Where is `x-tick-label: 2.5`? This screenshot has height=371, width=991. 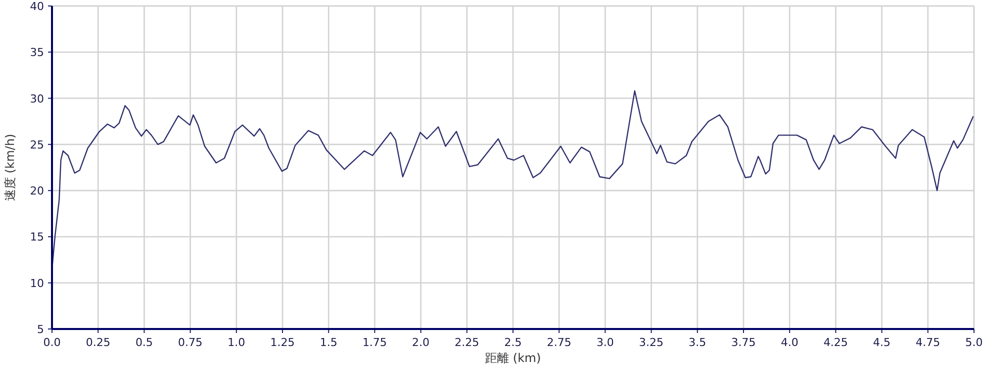
x-tick-label: 2.5 is located at coordinates (513, 342).